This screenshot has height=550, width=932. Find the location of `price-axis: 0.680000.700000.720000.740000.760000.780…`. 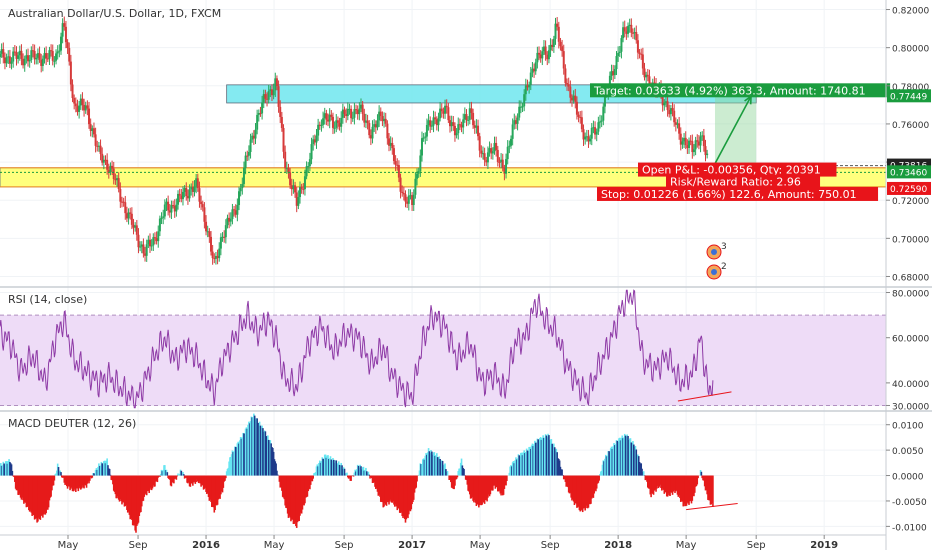

price-axis: 0.680000.700000.720000.740000.760000.780… is located at coordinates (908, 270).